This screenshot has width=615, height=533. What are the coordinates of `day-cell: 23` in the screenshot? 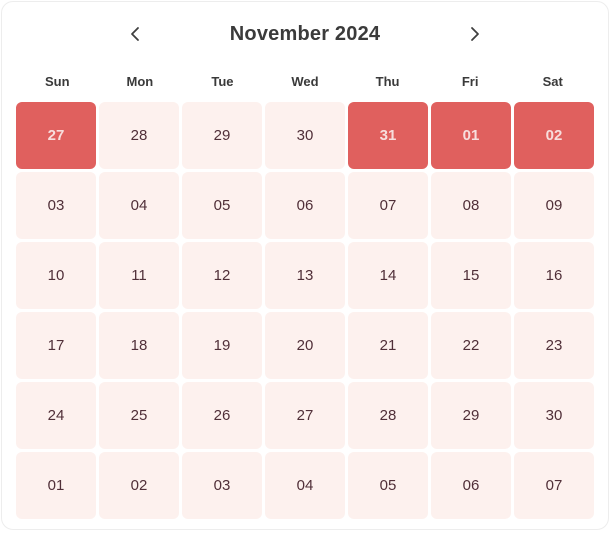 It's located at (554, 345).